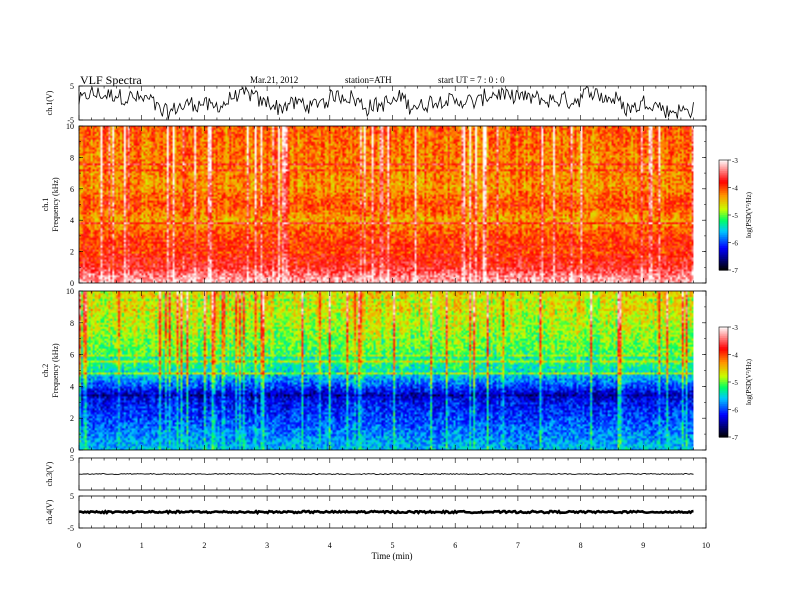  I want to click on y-tick-label: 4, so click(72, 220).